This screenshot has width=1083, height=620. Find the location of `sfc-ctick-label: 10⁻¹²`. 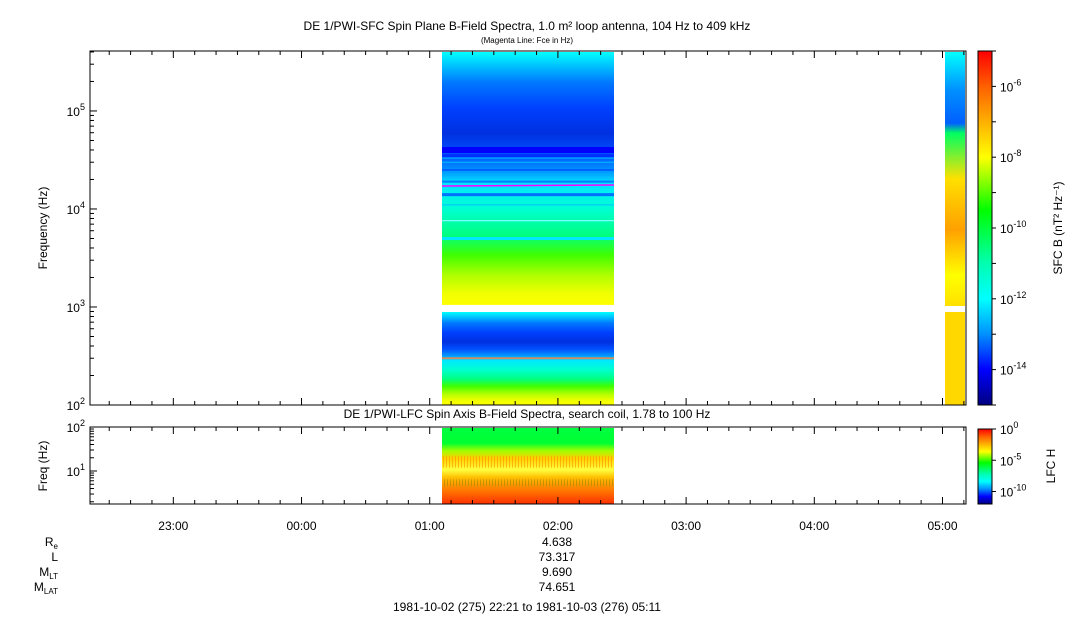

sfc-ctick-label: 10⁻¹² is located at coordinates (1013, 298).